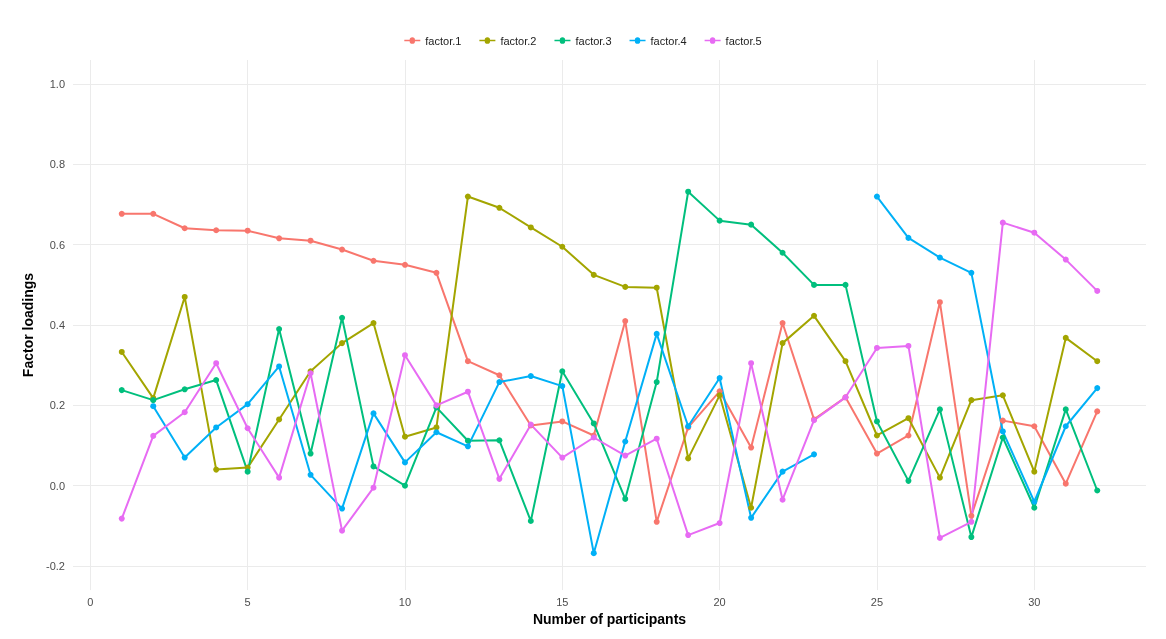 This screenshot has width=1166, height=639. Describe the element at coordinates (57, 405) in the screenshot. I see `y-tick-label: 0.2` at that location.